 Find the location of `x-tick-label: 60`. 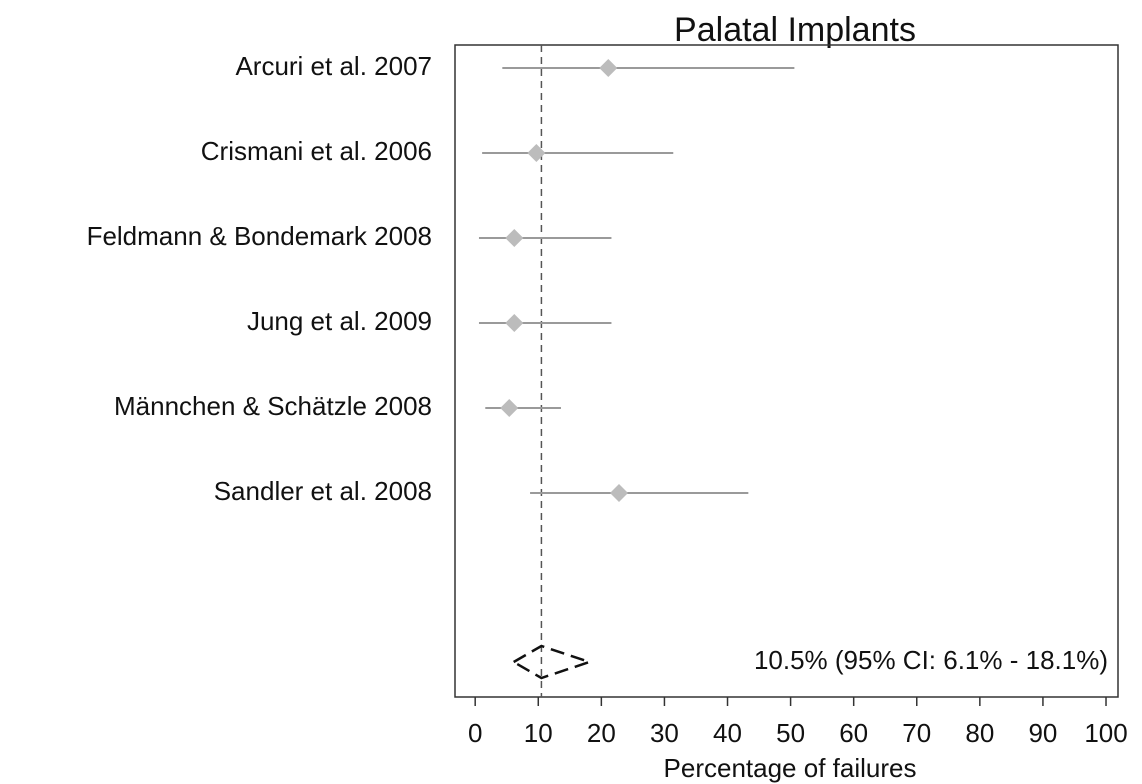

x-tick-label: 60 is located at coordinates (853, 733).